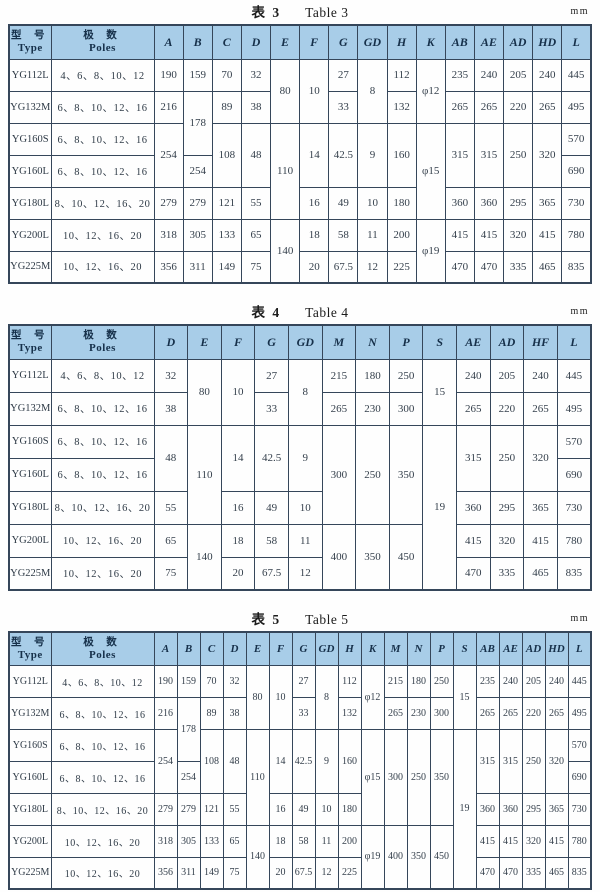 The height and width of the screenshot is (892, 600). I want to click on type-cell: YG160L, so click(30, 474).